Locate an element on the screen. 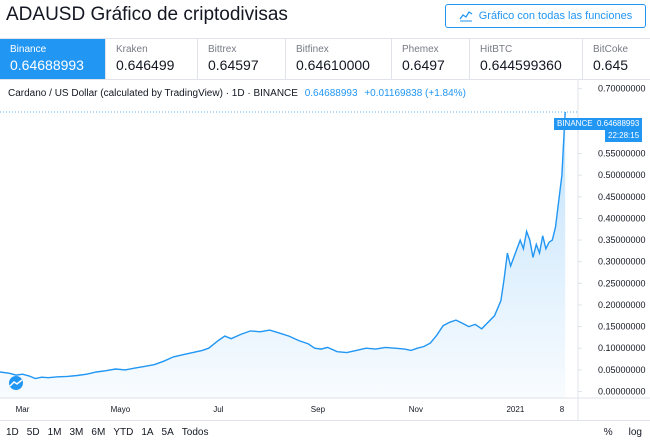 The image size is (650, 444). y-tick-label: 0.40000000 is located at coordinates (622, 218).